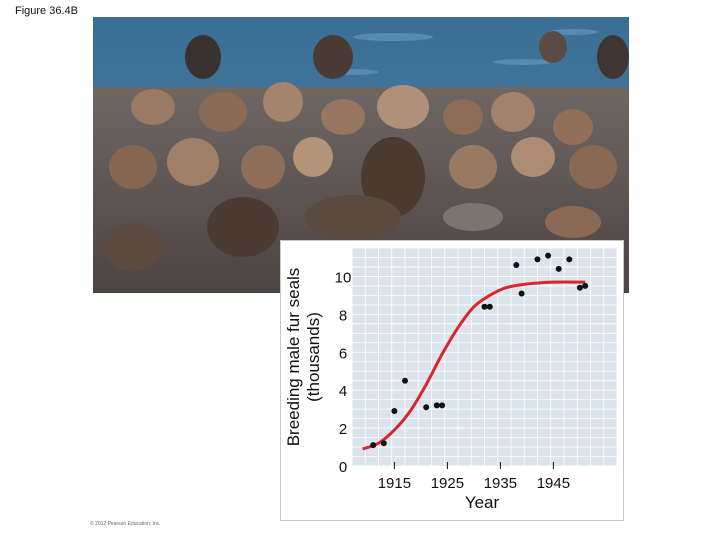 This screenshot has width=720, height=540. Describe the element at coordinates (343, 353) in the screenshot. I see `y-tick-label: 6` at that location.